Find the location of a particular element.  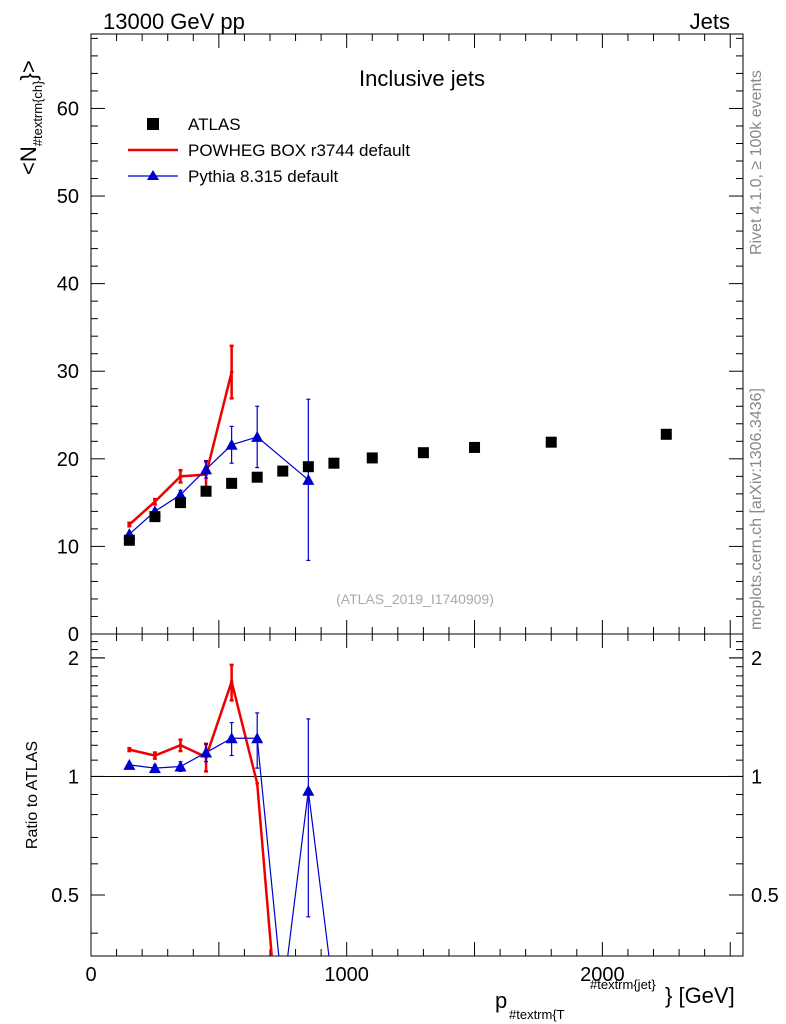

ratio-y-tick-label-right: 0.5 is located at coordinates (765, 896).